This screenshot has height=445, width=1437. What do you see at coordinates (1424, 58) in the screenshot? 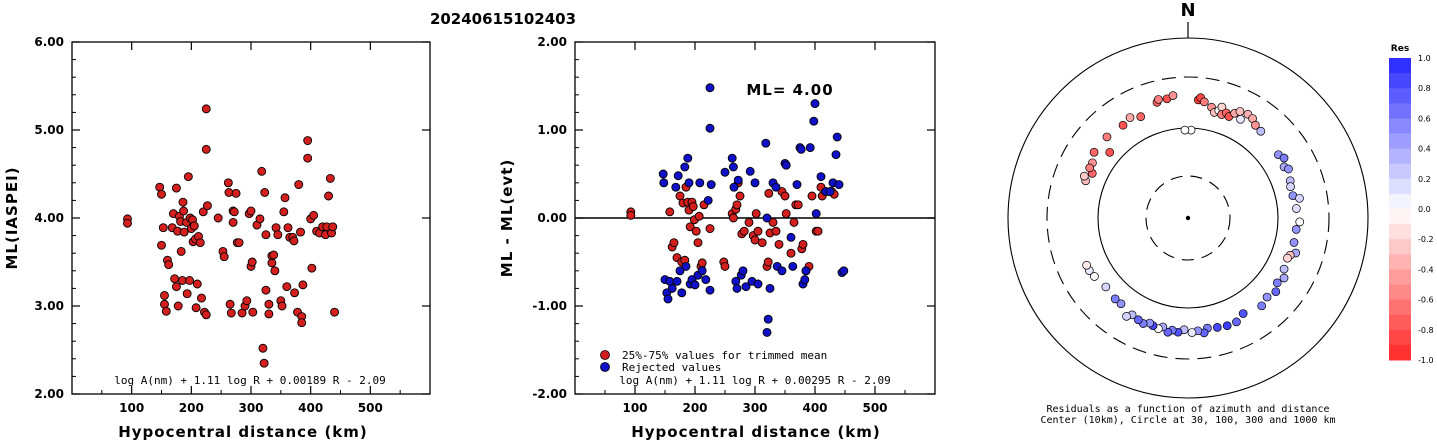
I see `colorbar-tick-label: 1.0` at bounding box center [1424, 58].